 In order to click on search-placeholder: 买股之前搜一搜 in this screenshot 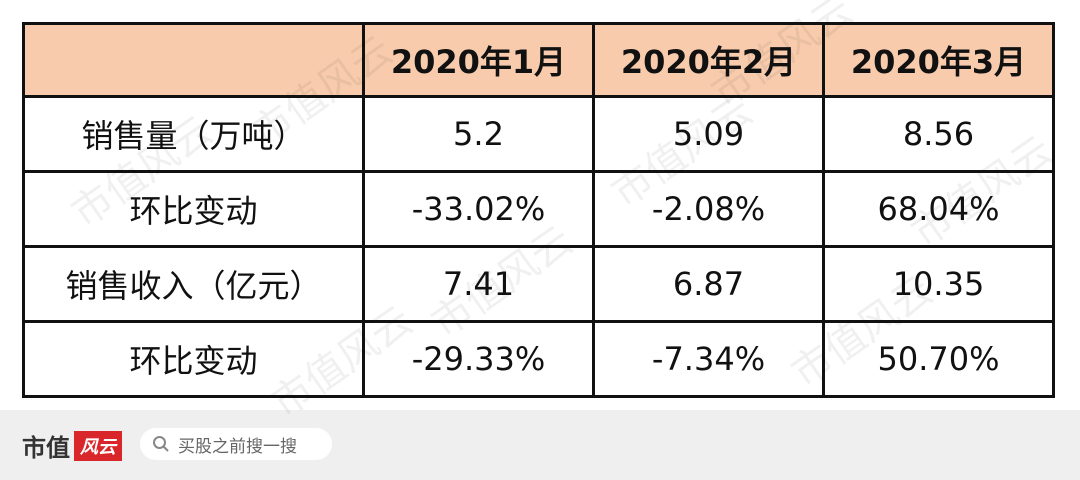, I will do `click(237, 446)`.